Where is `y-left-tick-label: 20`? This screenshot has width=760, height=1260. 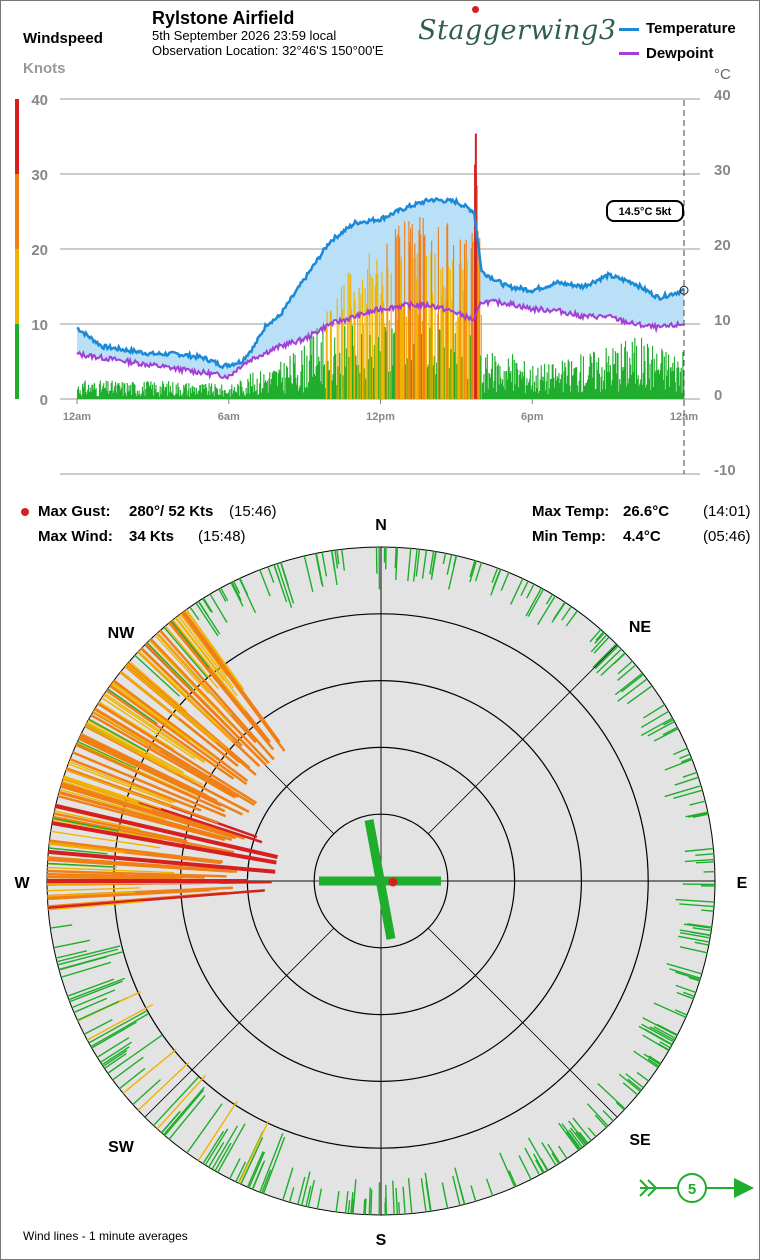
y-left-tick-label: 20 is located at coordinates (39, 250).